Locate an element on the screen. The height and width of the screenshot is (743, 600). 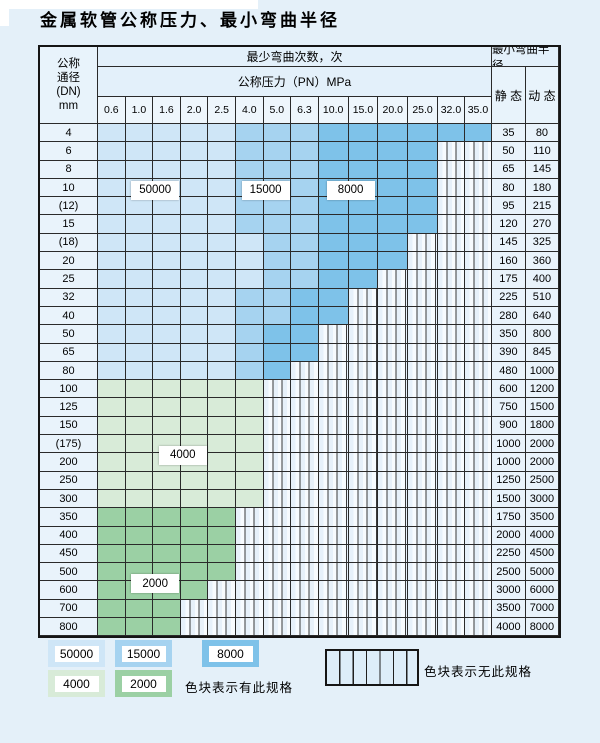
static-radius-value: 1750 is located at coordinates (508, 517).